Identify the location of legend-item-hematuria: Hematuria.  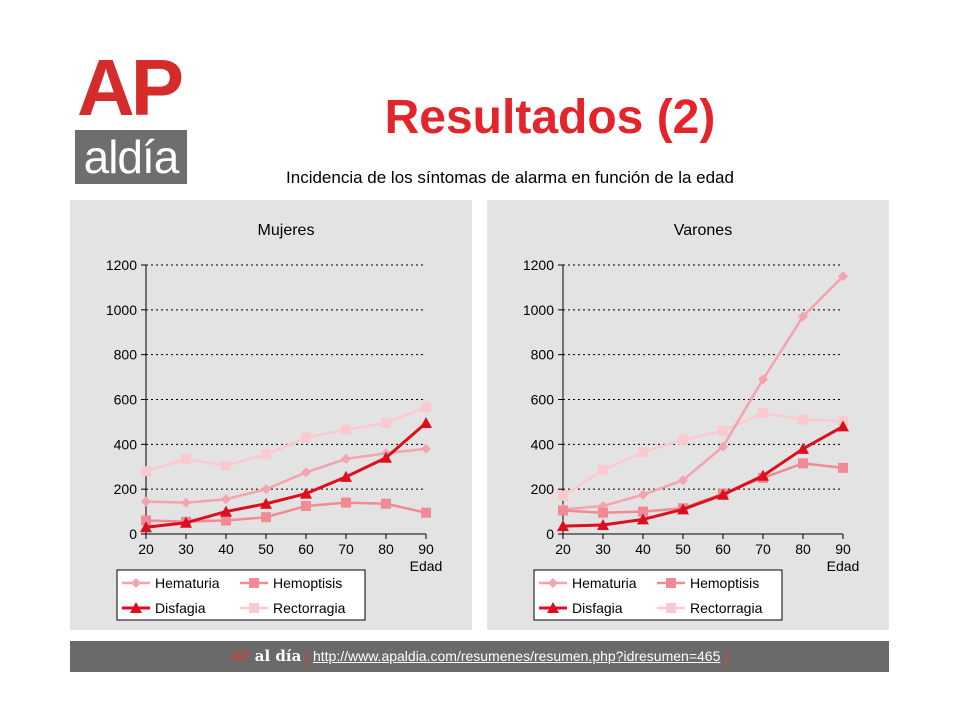
(171, 583).